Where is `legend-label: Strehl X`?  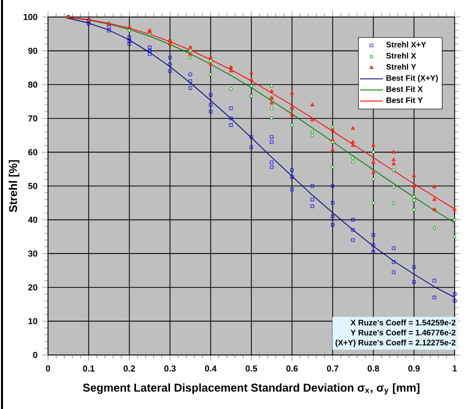
legend-label: Strehl X is located at coordinates (401, 55).